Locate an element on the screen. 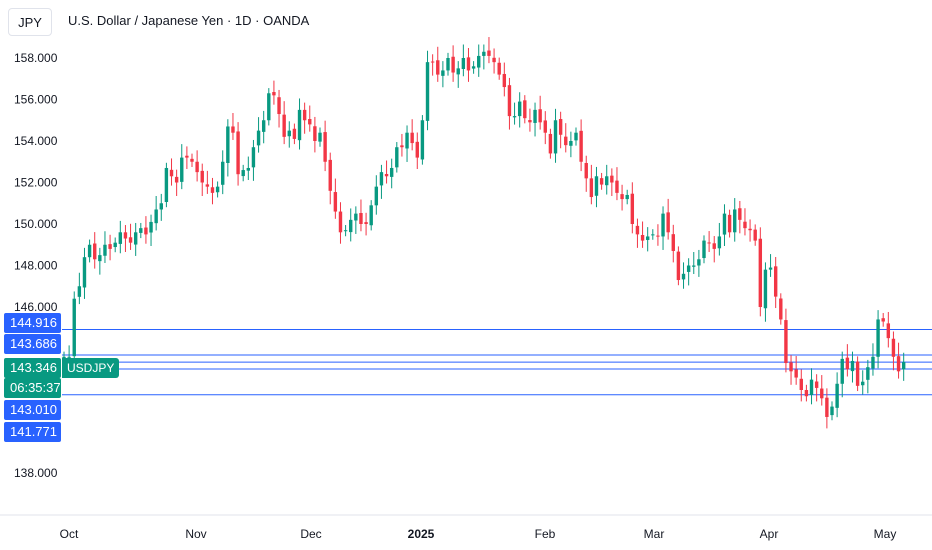 This screenshot has width=932, height=550. x-axis-tick-label: May is located at coordinates (885, 534).